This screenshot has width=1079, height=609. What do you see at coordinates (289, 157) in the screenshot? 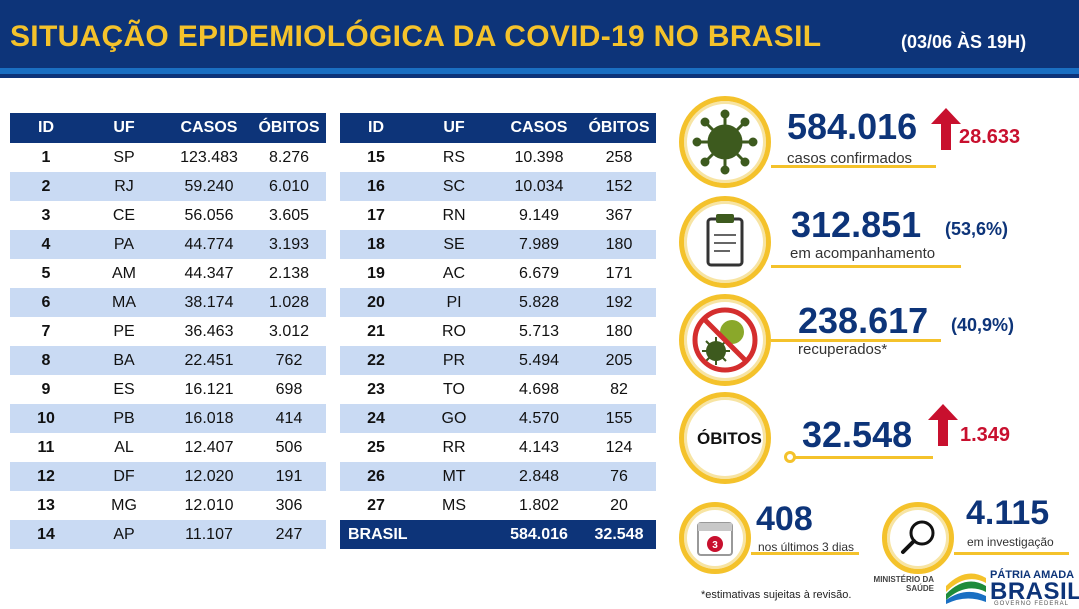
I see `cell-obitos: 8.276` at bounding box center [289, 157].